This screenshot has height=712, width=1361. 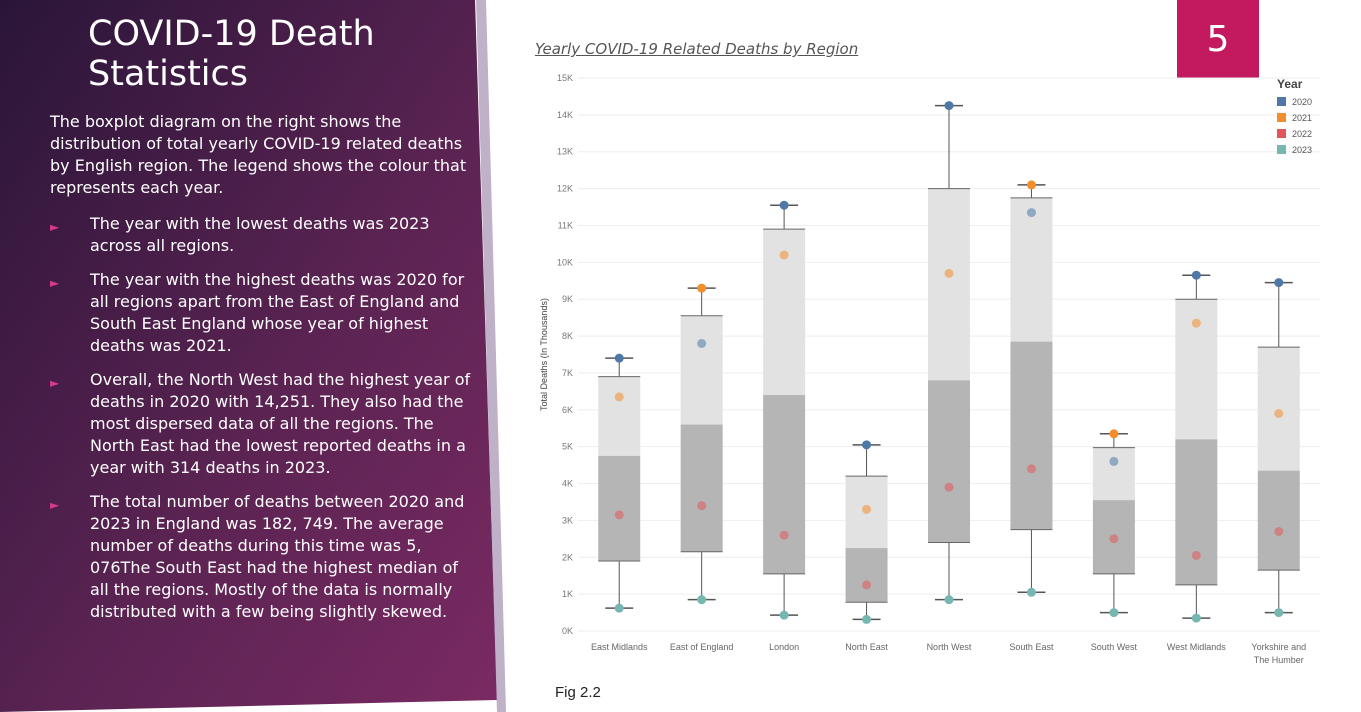 What do you see at coordinates (565, 262) in the screenshot?
I see `y-tick-label: 10K` at bounding box center [565, 262].